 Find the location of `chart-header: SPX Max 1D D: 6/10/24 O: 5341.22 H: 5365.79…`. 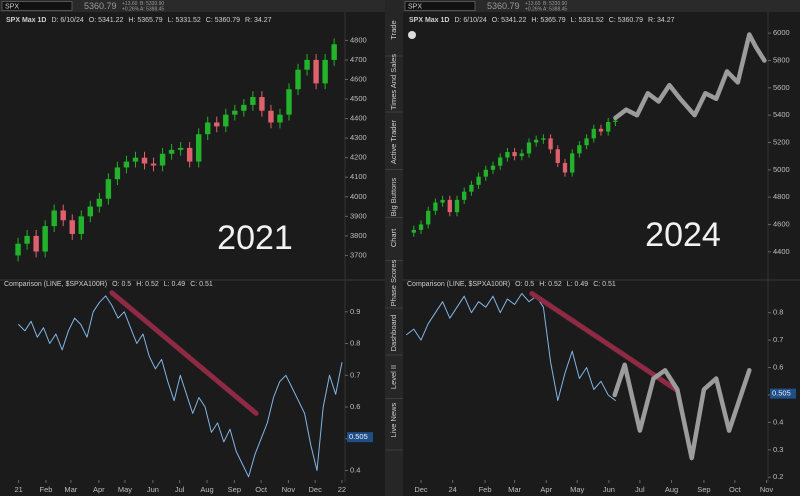

chart-header: SPX Max 1D D: 6/10/24 O: 5341.22 H: 5365.79… is located at coordinates (139, 20).